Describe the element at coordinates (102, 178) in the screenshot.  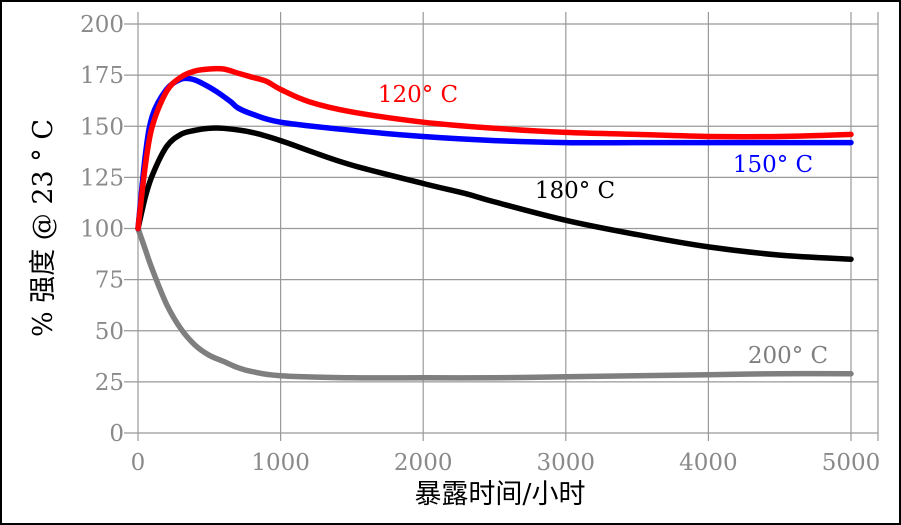
I see `y-tick-label: 125` at that location.